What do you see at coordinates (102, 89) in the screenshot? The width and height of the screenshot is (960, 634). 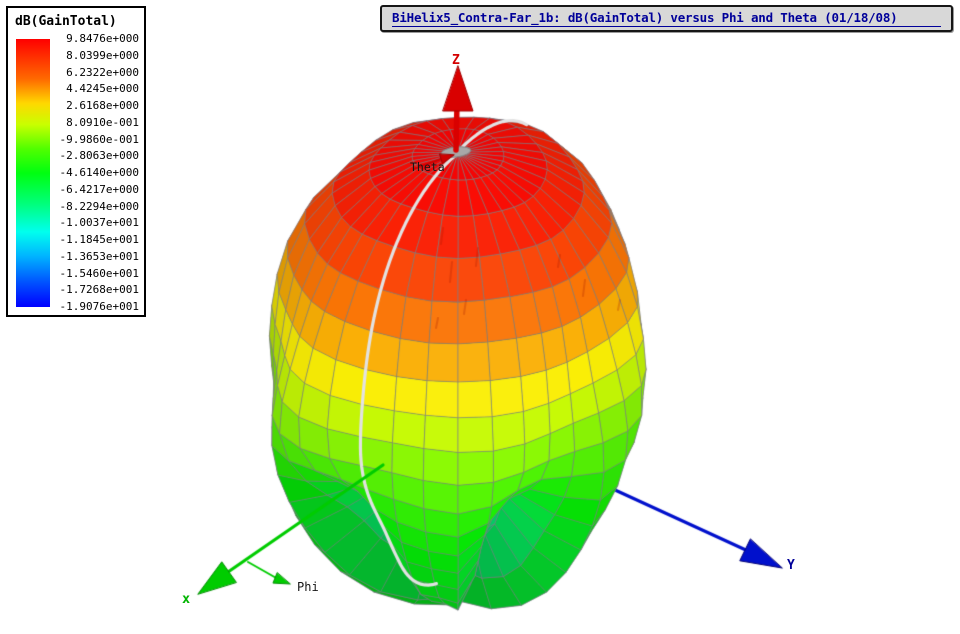 I see `colorbar-tick: 4.4245e+000` at bounding box center [102, 89].